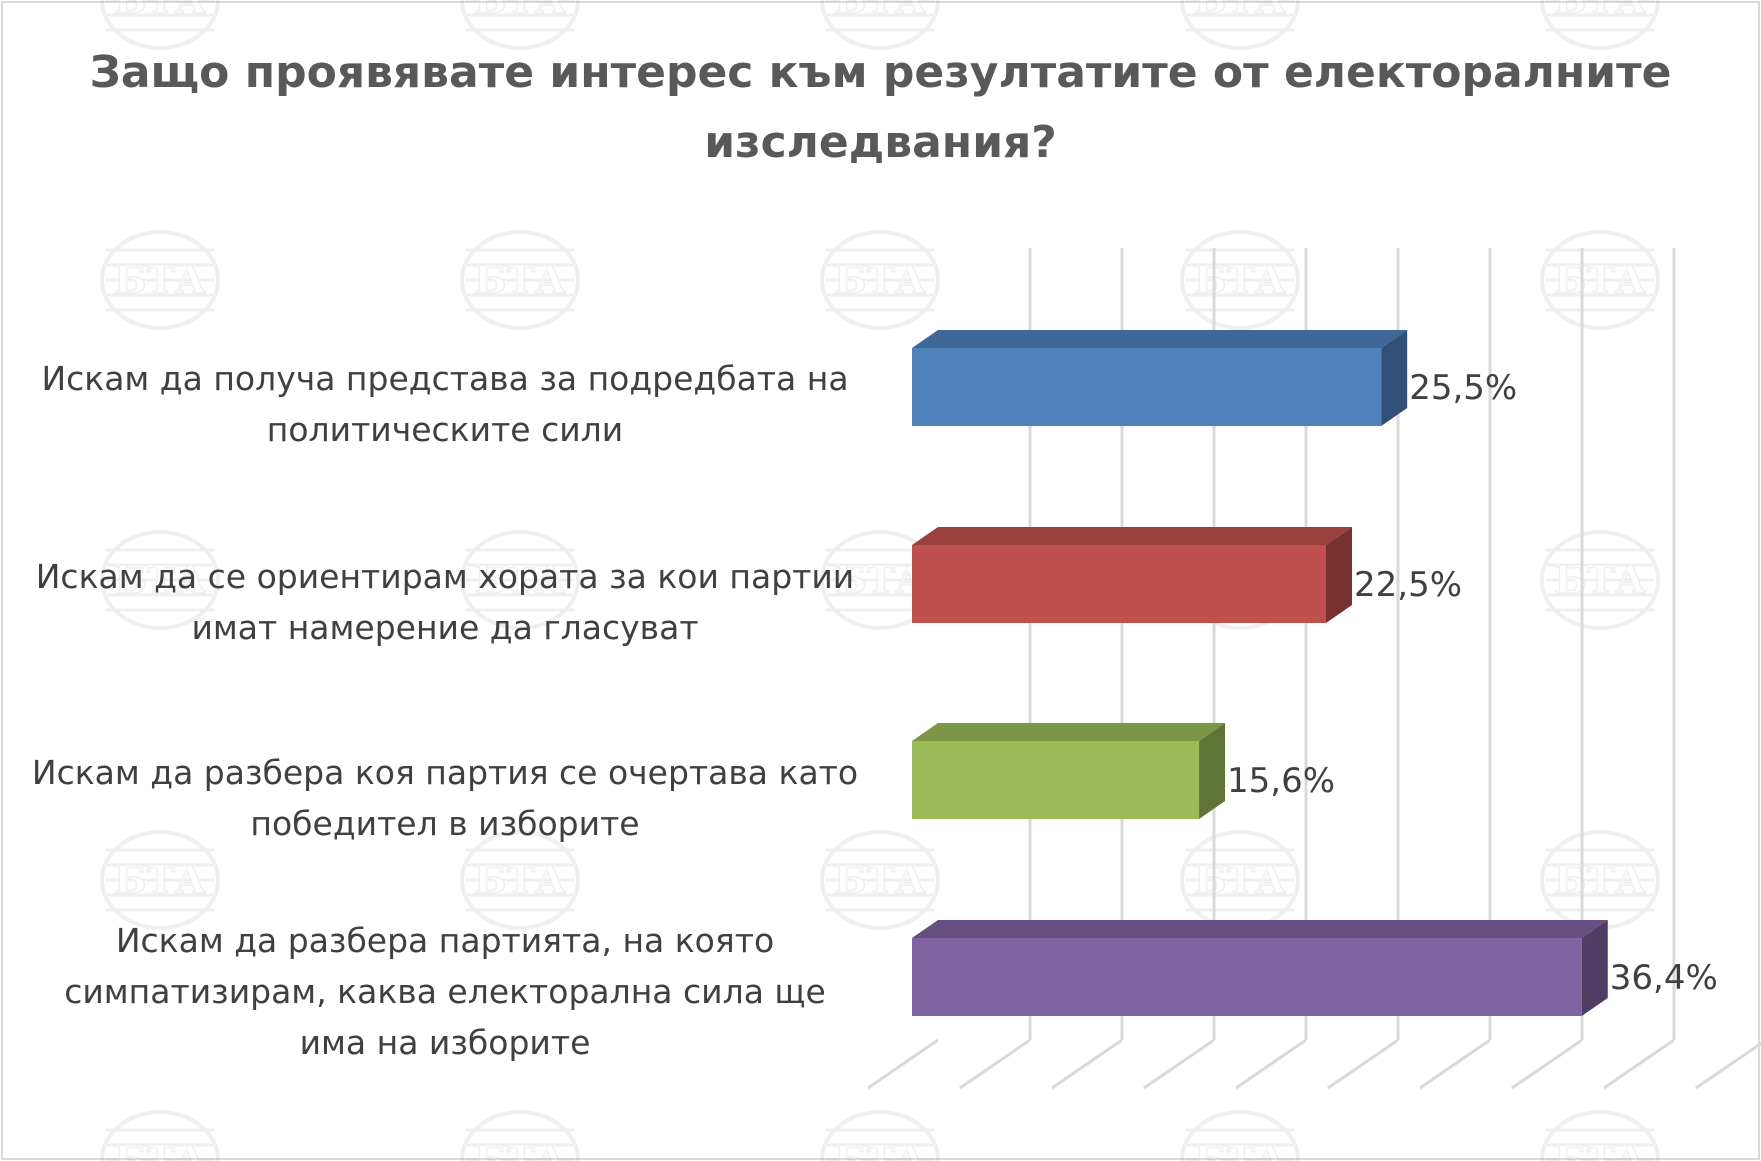 The image size is (1761, 1161). Describe the element at coordinates (1463, 388) in the screenshot. I see `value-label-1: 25,5%` at that location.